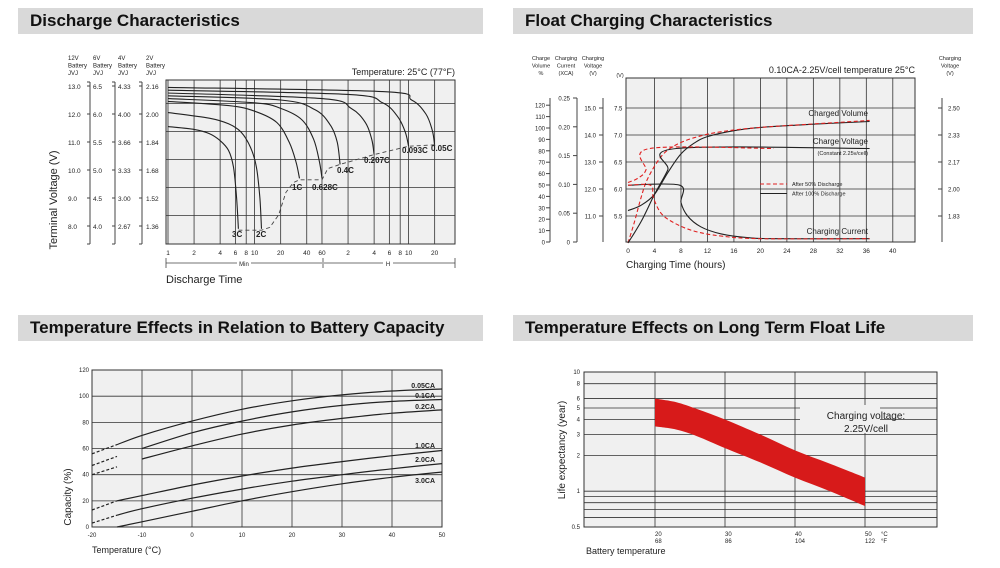 This screenshot has height=568, width=1000. I want to click on curve-label-charged-volume: Charged Volume, so click(838, 113).